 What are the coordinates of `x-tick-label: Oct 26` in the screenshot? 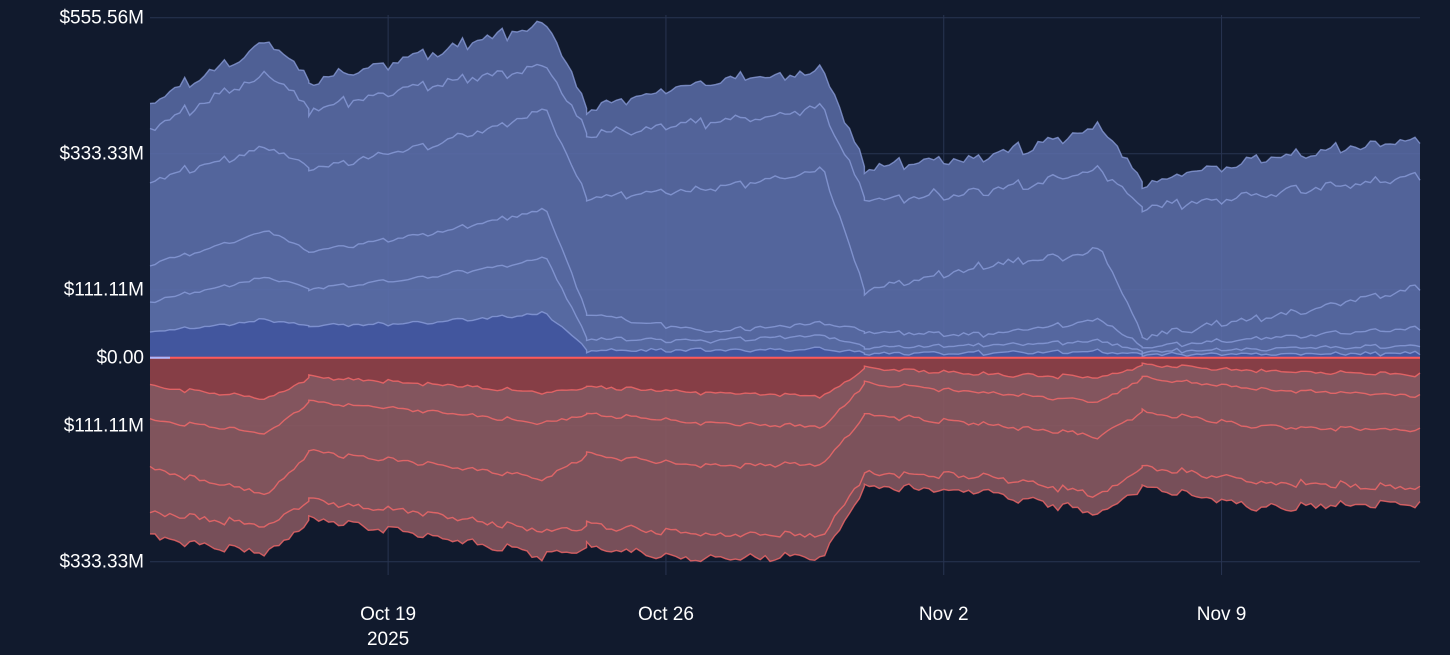 It's located at (666, 614).